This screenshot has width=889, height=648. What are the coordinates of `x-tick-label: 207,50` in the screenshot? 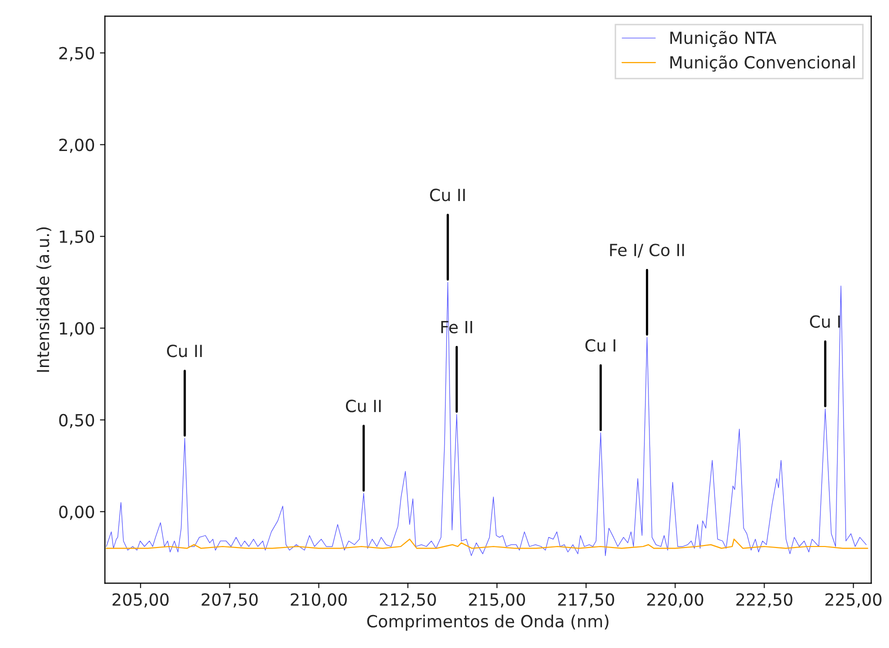 It's located at (230, 600).